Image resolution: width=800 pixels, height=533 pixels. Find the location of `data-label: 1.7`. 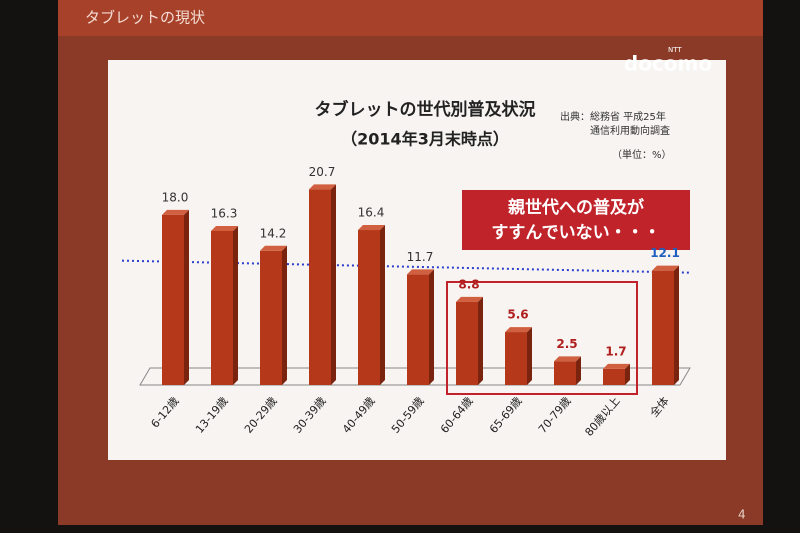

data-label: 1.7 is located at coordinates (615, 351).